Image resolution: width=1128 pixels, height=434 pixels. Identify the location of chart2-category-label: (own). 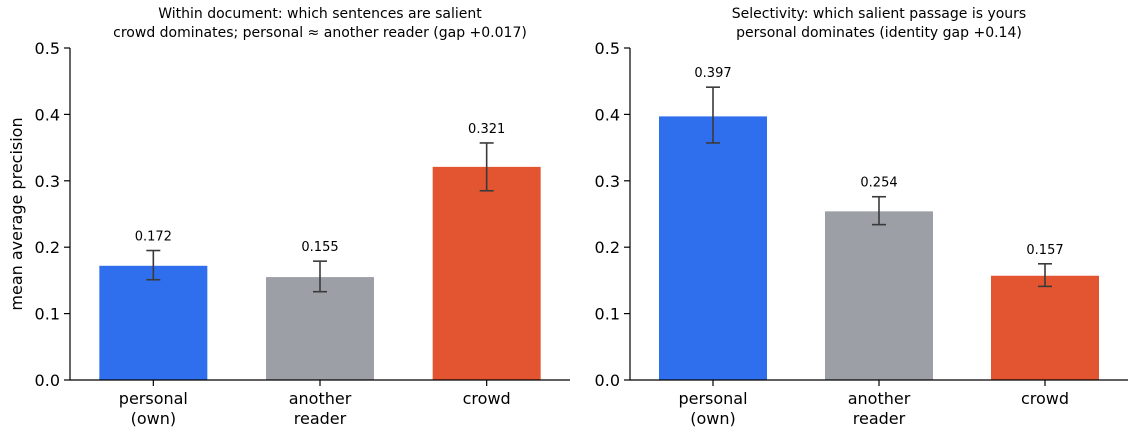
(713, 418).